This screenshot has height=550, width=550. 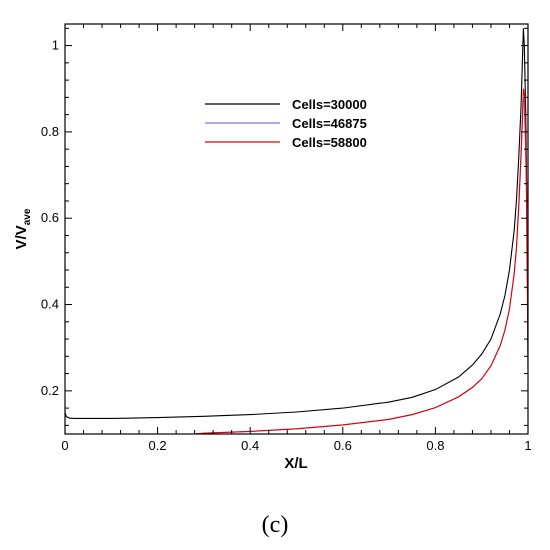 I want to click on legend: Cells=30000 Cells=46875 Cells=58800, so click(x=286, y=123).